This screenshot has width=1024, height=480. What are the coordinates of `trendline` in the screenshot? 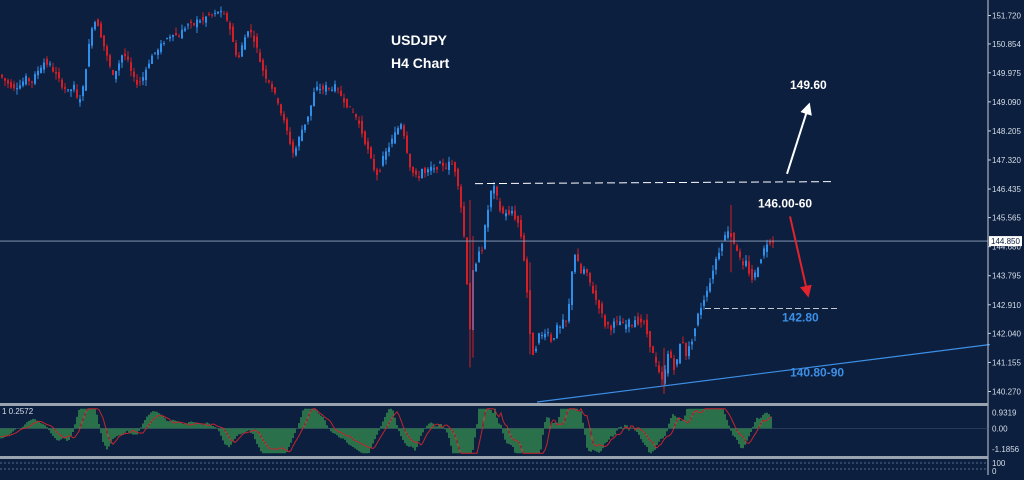 It's located at (763, 373).